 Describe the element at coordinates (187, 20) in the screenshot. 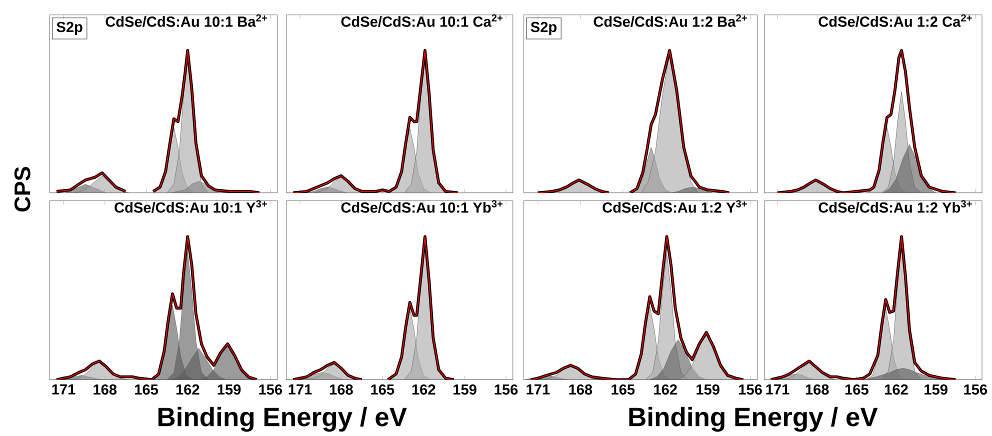

I see `chart-title: CdSe/CdS:Au 10:1 Ba$^{2+}$` at that location.